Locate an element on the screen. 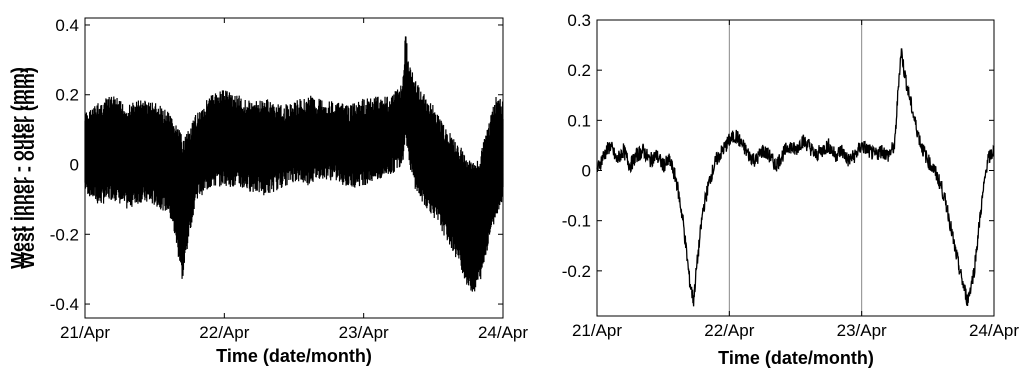 Image resolution: width=1028 pixels, height=372 pixels. y-tick-label: -0.1 is located at coordinates (576, 221).